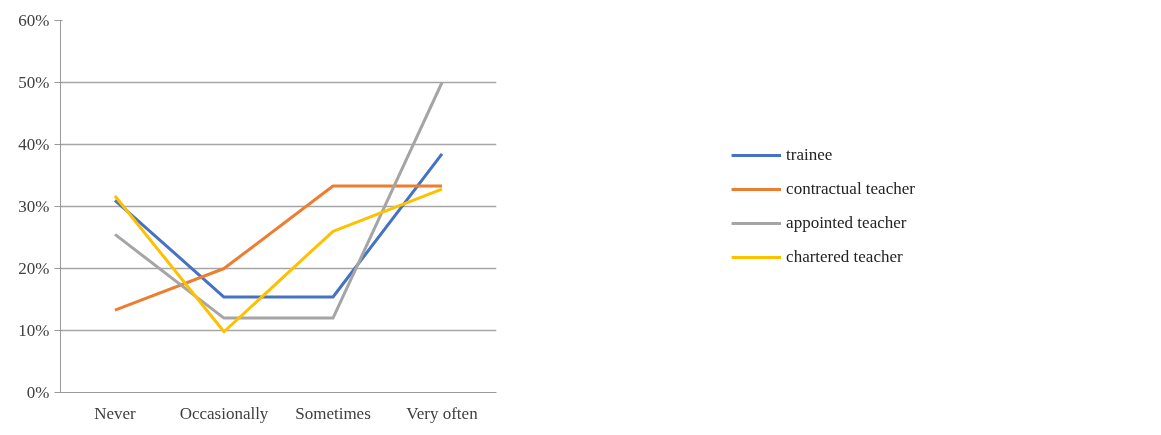 The image size is (1161, 435). Describe the element at coordinates (850, 189) in the screenshot. I see `legend-label: contractual teacher` at that location.